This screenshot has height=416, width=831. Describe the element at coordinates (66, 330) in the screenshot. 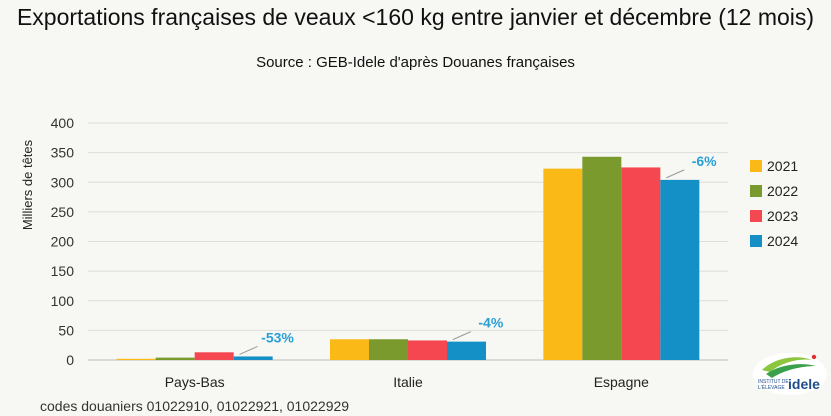

I see `y-tick-label: 50` at that location.